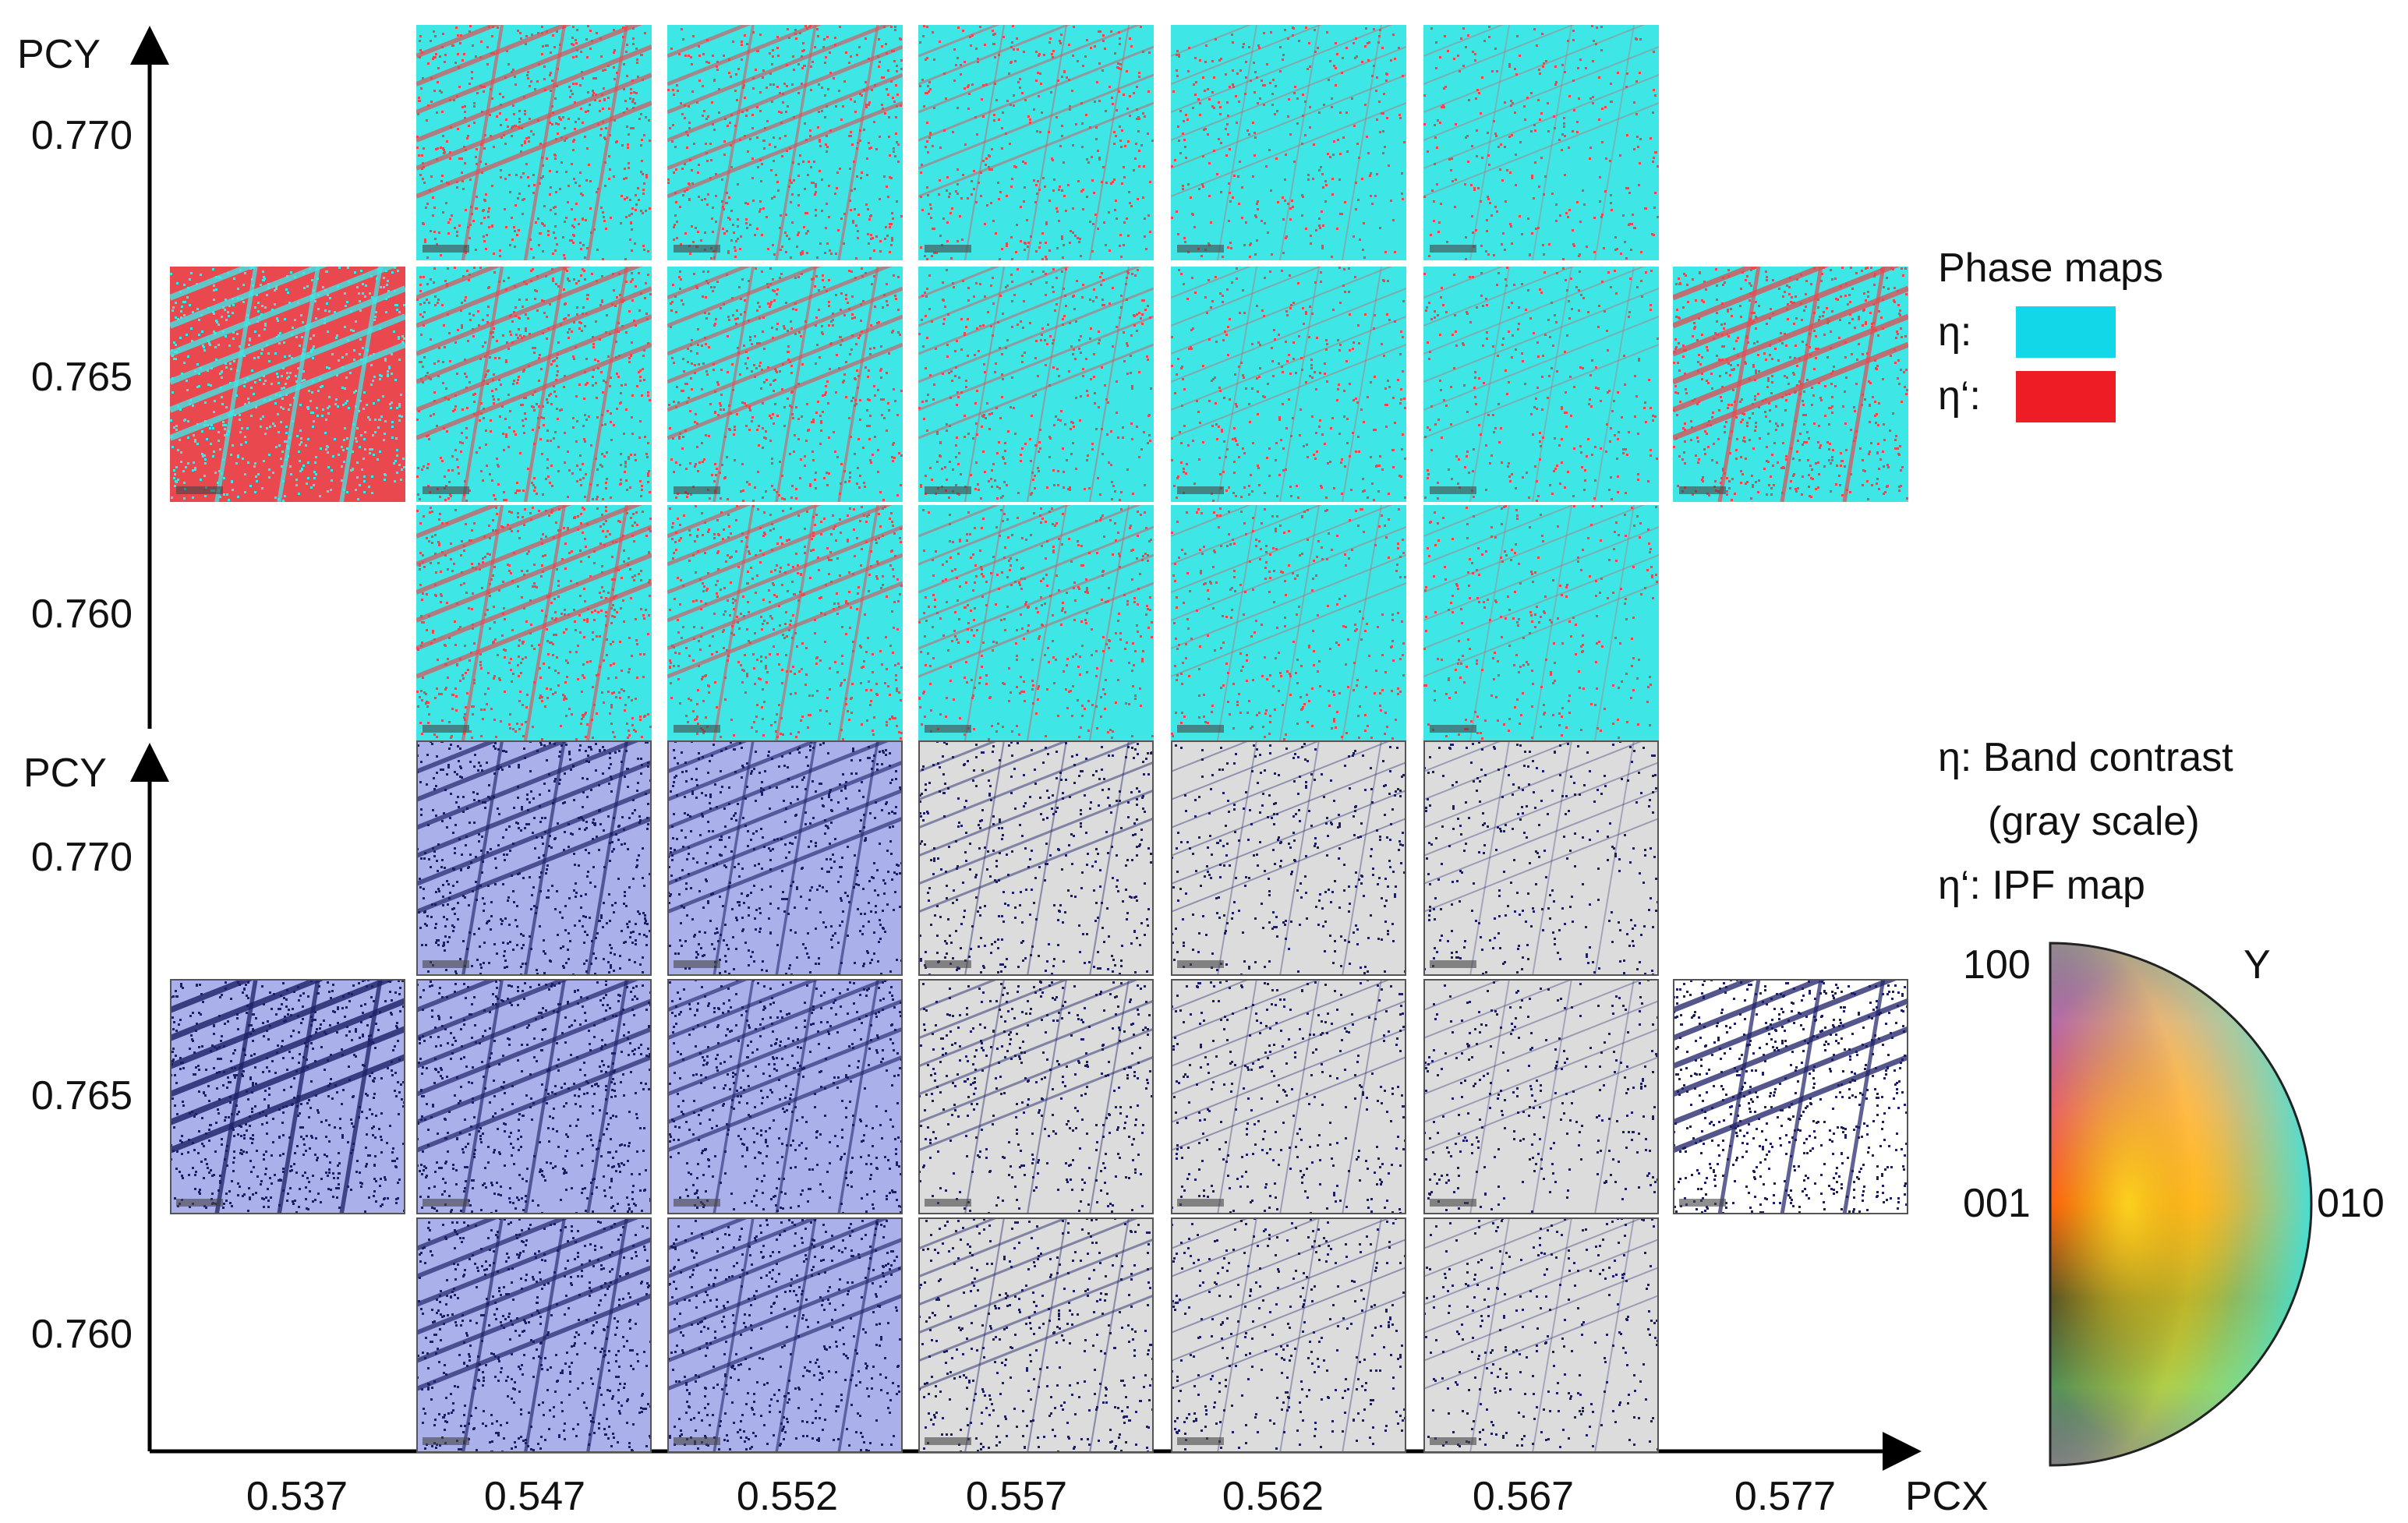  Describe the element at coordinates (1947, 1497) in the screenshot. I see `x-axis-title: PCX` at that location.